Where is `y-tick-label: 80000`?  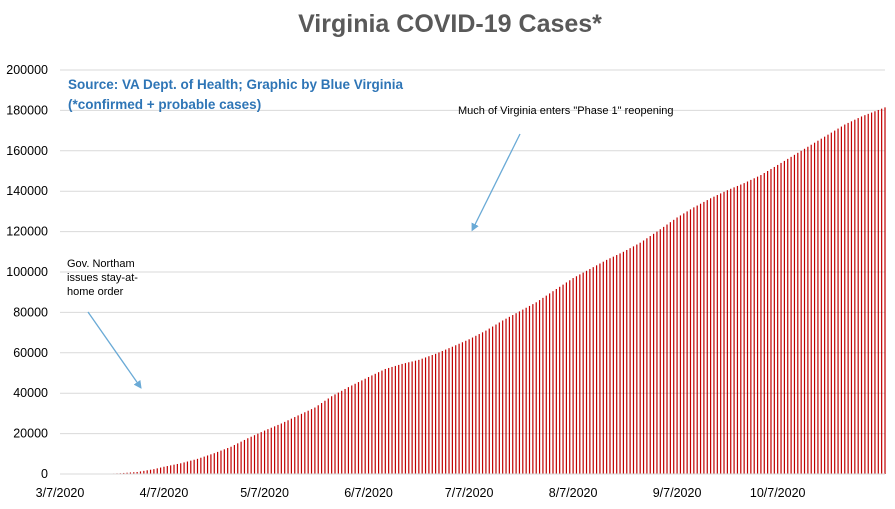 y-tick-label: 80000 is located at coordinates (30, 312).